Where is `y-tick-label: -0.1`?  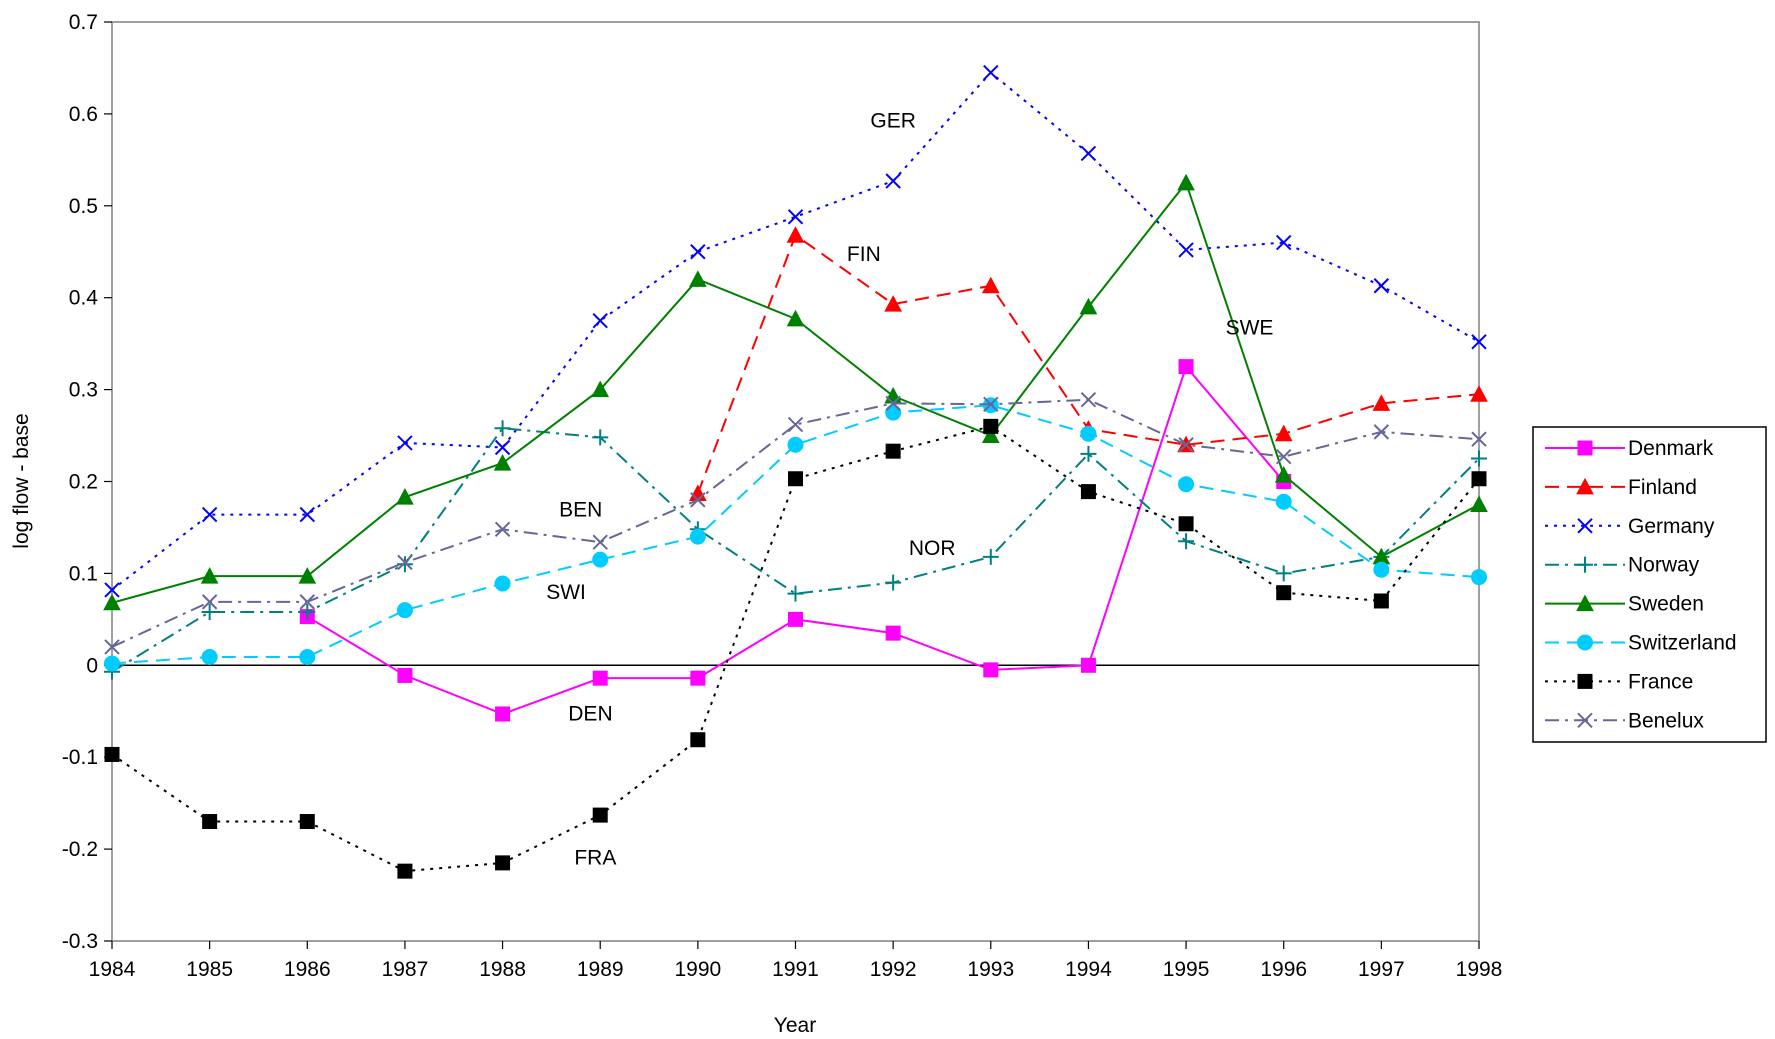 y-tick-label: -0.1 is located at coordinates (80, 757).